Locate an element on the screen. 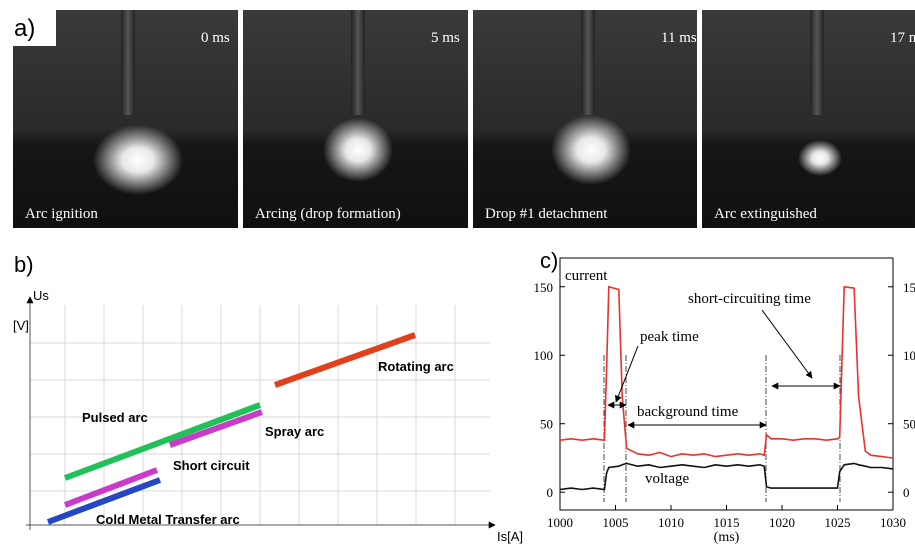  label-box is located at coordinates (28, 23).